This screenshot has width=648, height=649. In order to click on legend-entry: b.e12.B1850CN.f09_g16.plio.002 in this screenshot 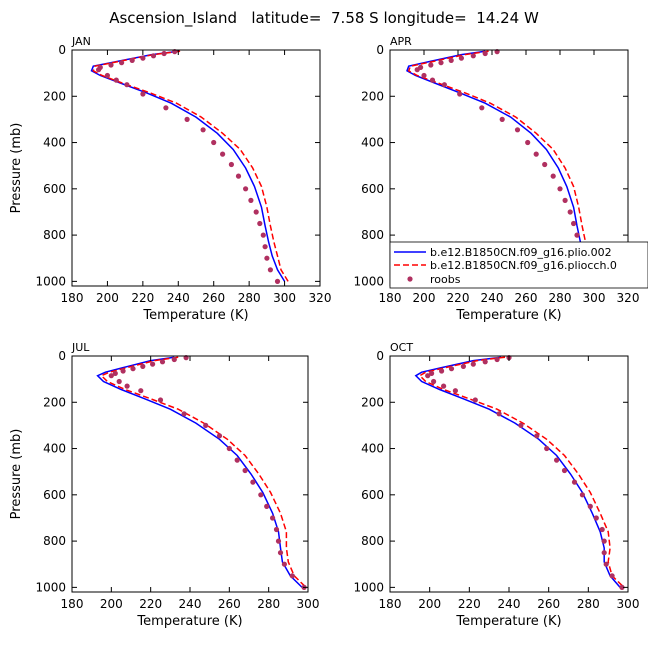, I will do `click(521, 252)`.